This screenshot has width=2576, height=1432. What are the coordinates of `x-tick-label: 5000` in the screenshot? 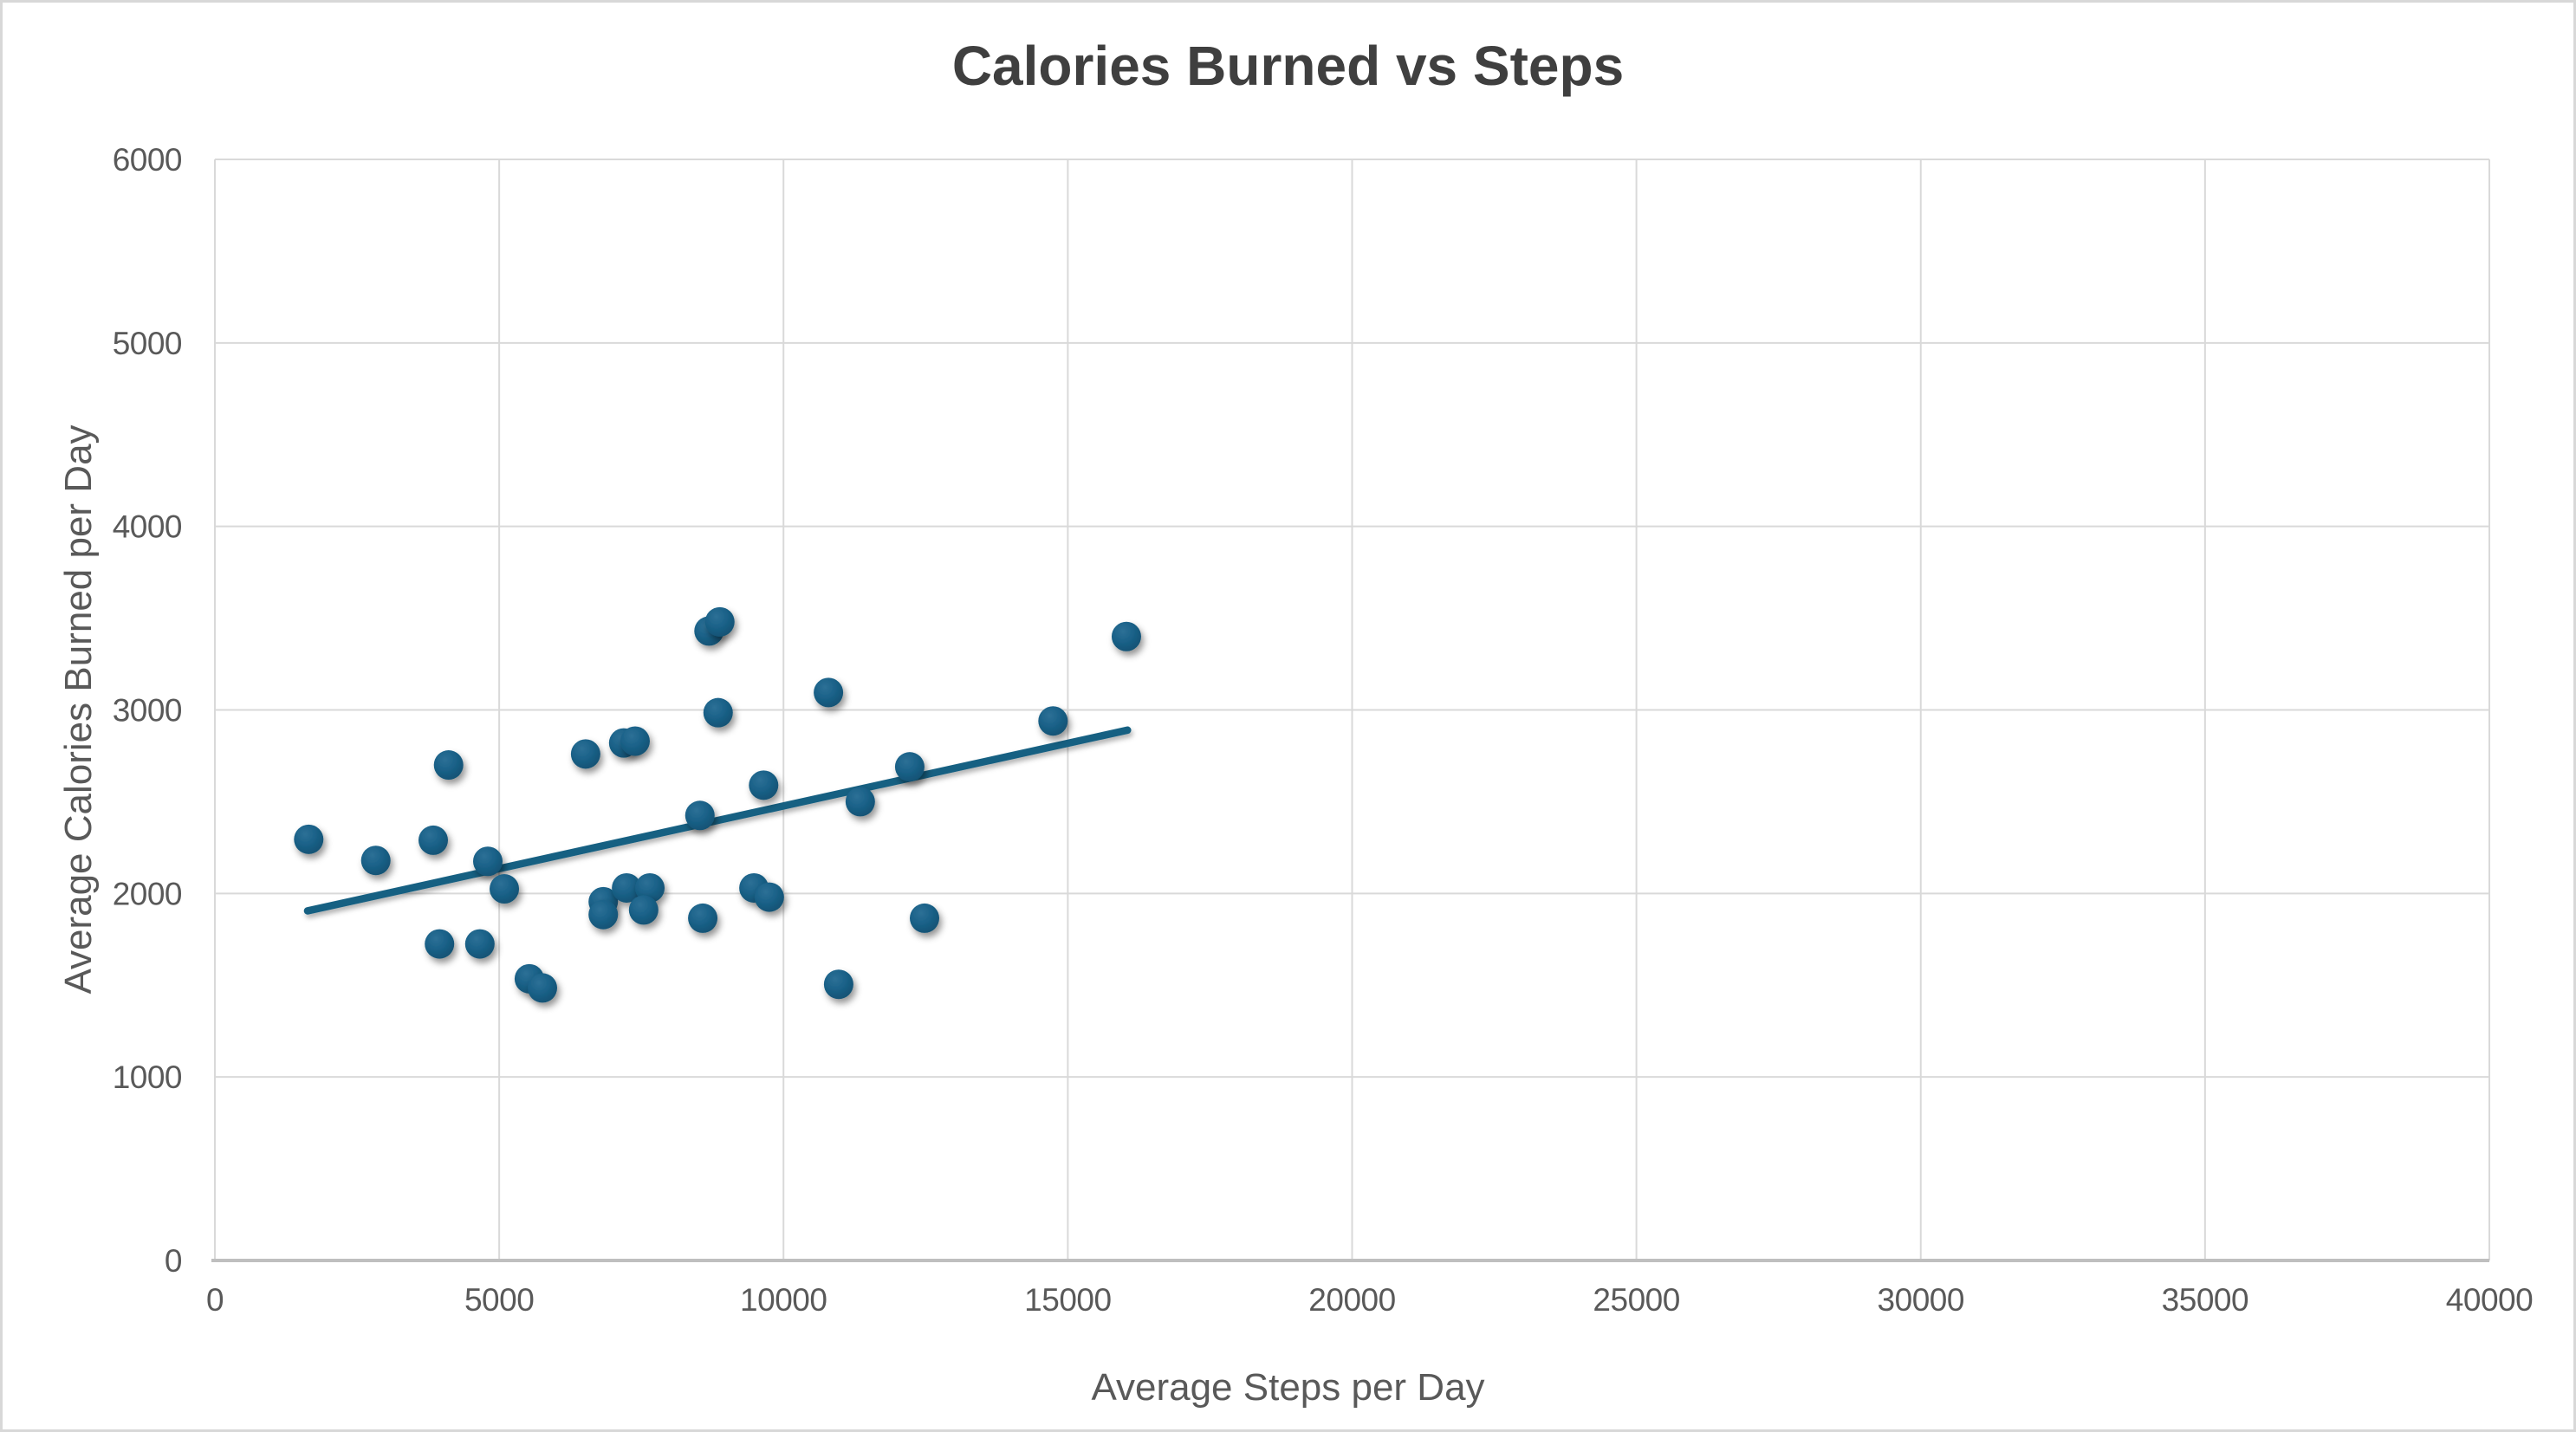 It's located at (499, 1300).